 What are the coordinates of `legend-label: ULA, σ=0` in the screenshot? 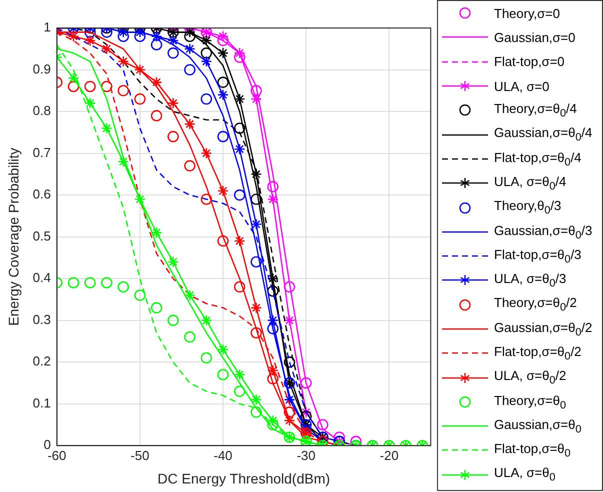 It's located at (522, 86).